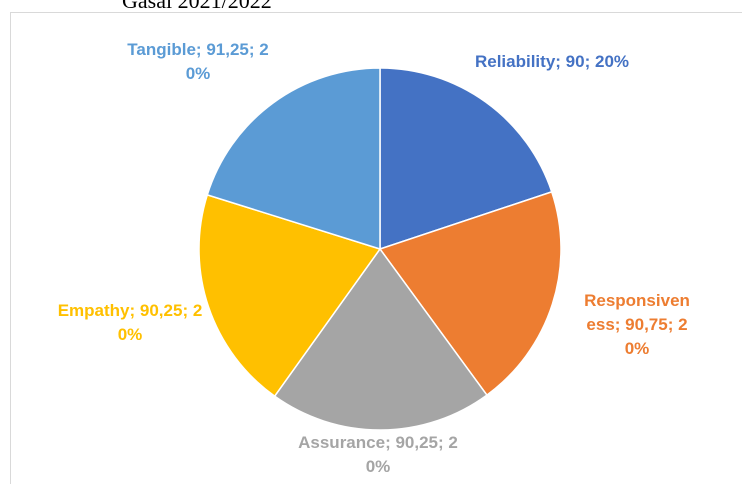  What do you see at coordinates (99, 310) in the screenshot?
I see `category-label: Empathy` at bounding box center [99, 310].